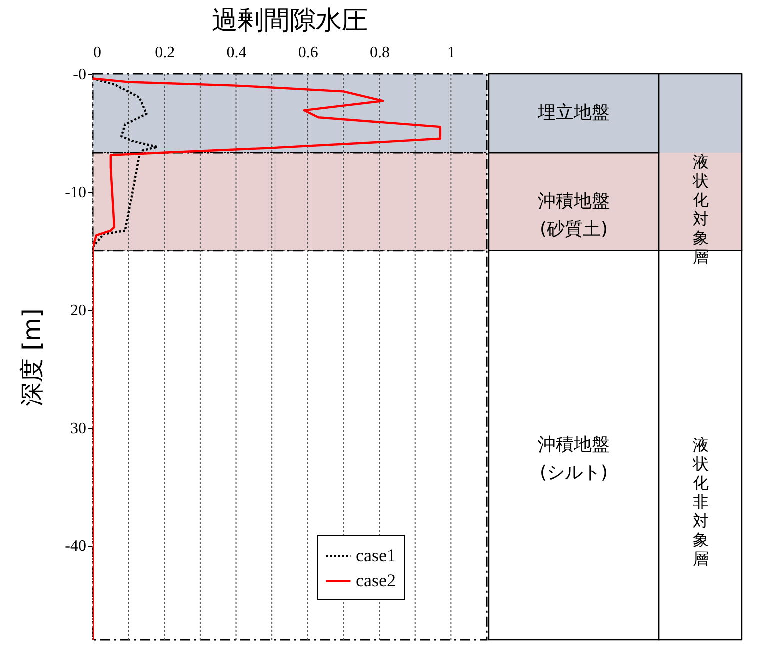  What do you see at coordinates (79, 75) in the screenshot?
I see `y-tick-label: -0` at bounding box center [79, 75].